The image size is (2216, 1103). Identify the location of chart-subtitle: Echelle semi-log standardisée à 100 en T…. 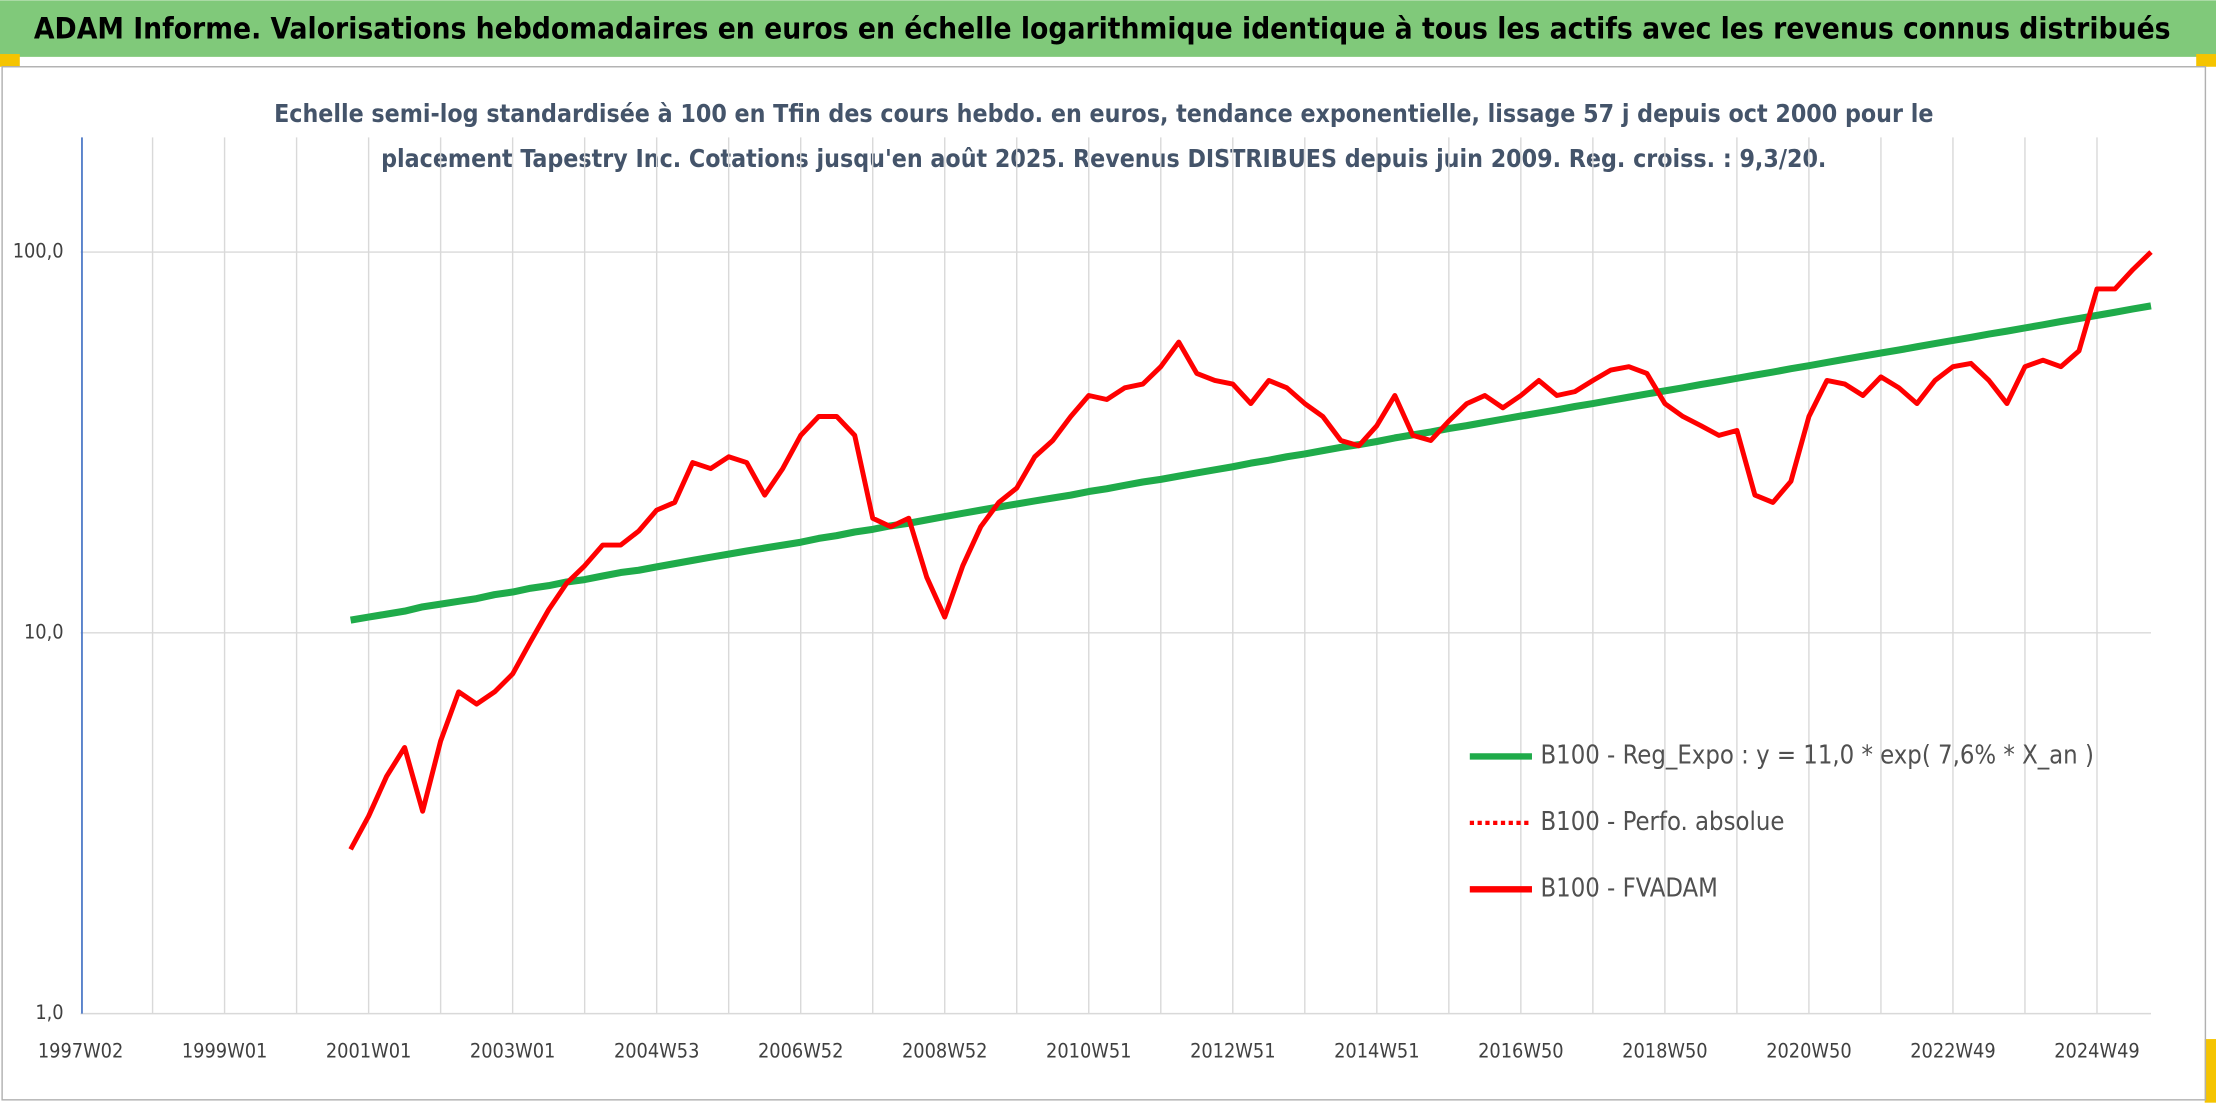
(1103, 113).